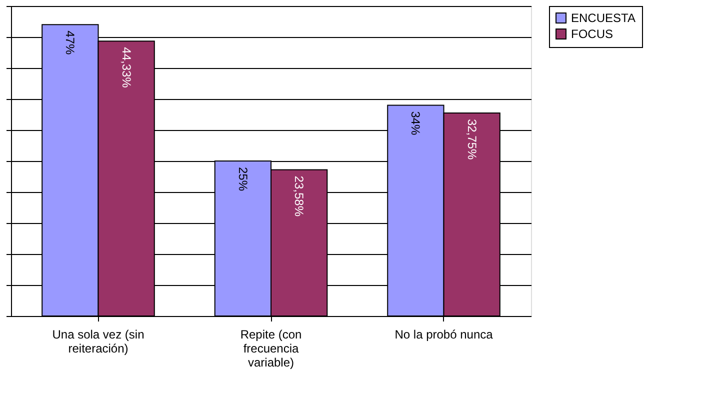  What do you see at coordinates (70, 42) in the screenshot?
I see `data-label: 47%` at bounding box center [70, 42].